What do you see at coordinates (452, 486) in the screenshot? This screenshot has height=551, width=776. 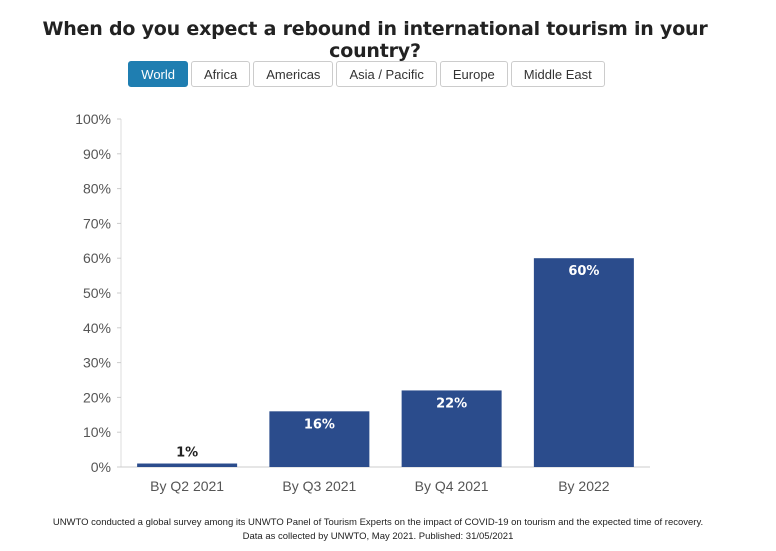 I see `x-tick-label: By Q4 2021` at bounding box center [452, 486].